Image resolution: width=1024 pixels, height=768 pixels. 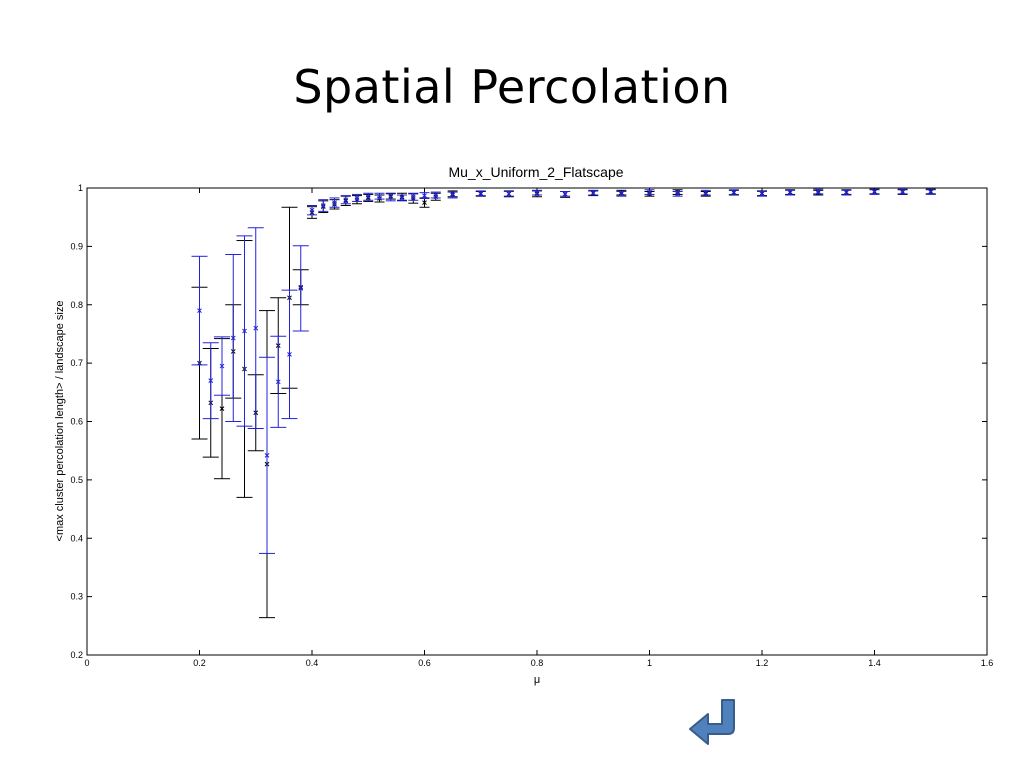 What do you see at coordinates (86, 663) in the screenshot?
I see `x-tick-label: 0` at bounding box center [86, 663].